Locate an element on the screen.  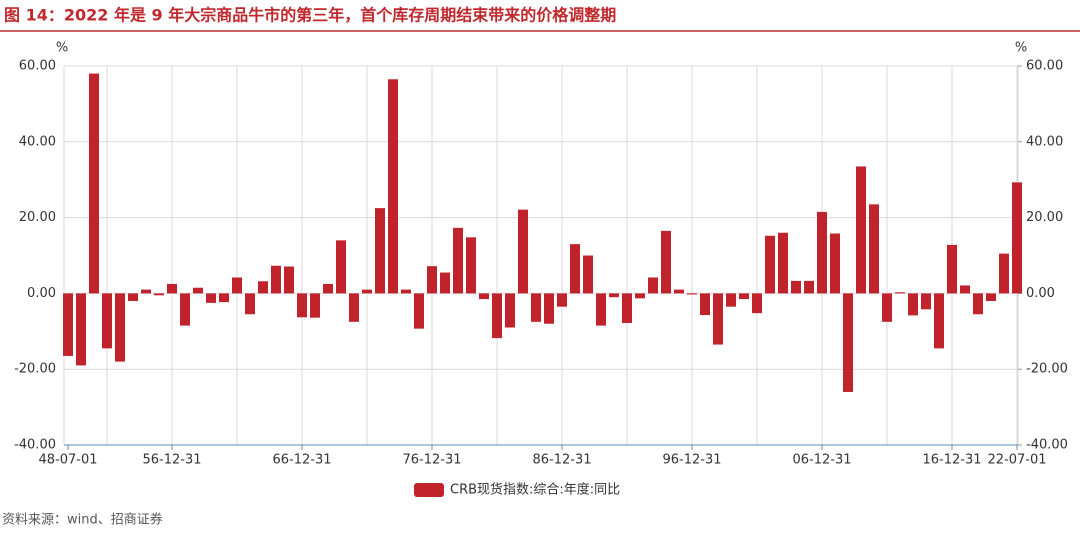
y2-tick-label: 60.00 is located at coordinates (1044, 66).